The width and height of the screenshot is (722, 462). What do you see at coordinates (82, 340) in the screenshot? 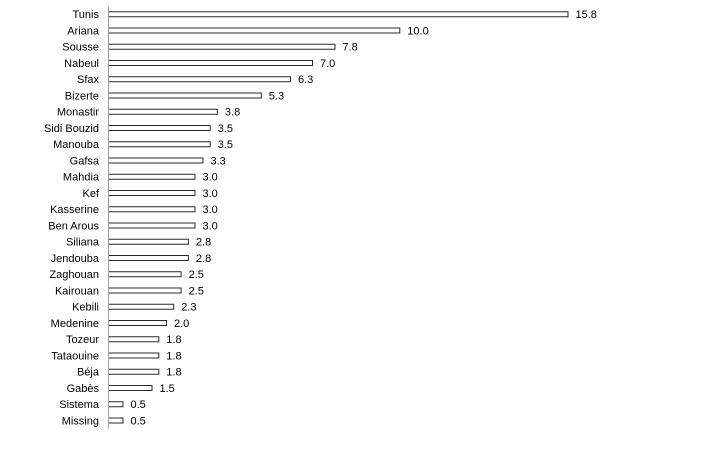
I see `svg-text: Tozeur` at bounding box center [82, 340].